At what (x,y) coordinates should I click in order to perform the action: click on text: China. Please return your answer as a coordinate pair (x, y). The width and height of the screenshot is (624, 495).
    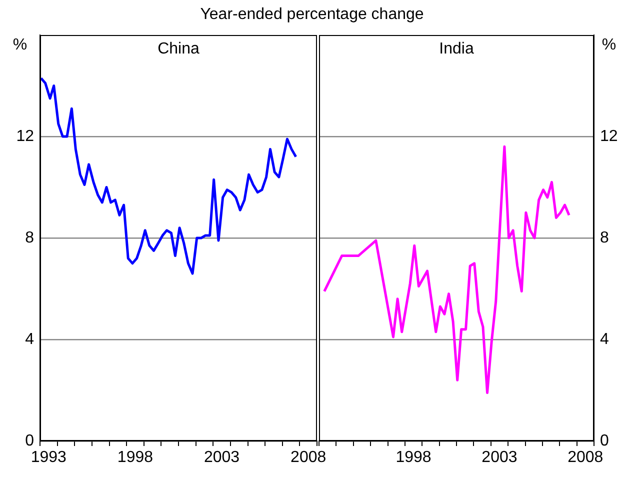
    Looking at the image, I should click on (179, 49).